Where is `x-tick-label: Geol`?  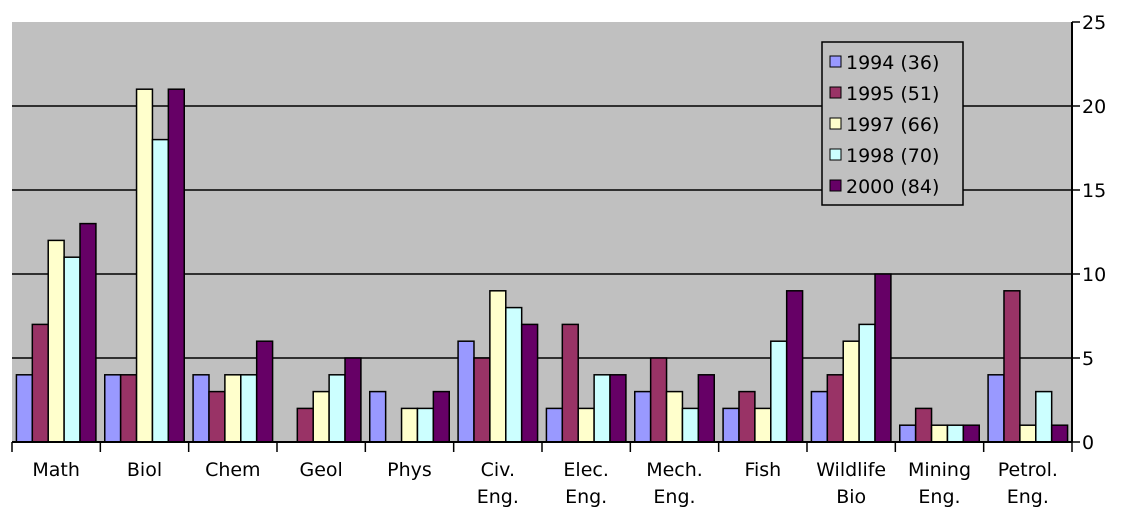
x-tick-label: Geol is located at coordinates (321, 470).